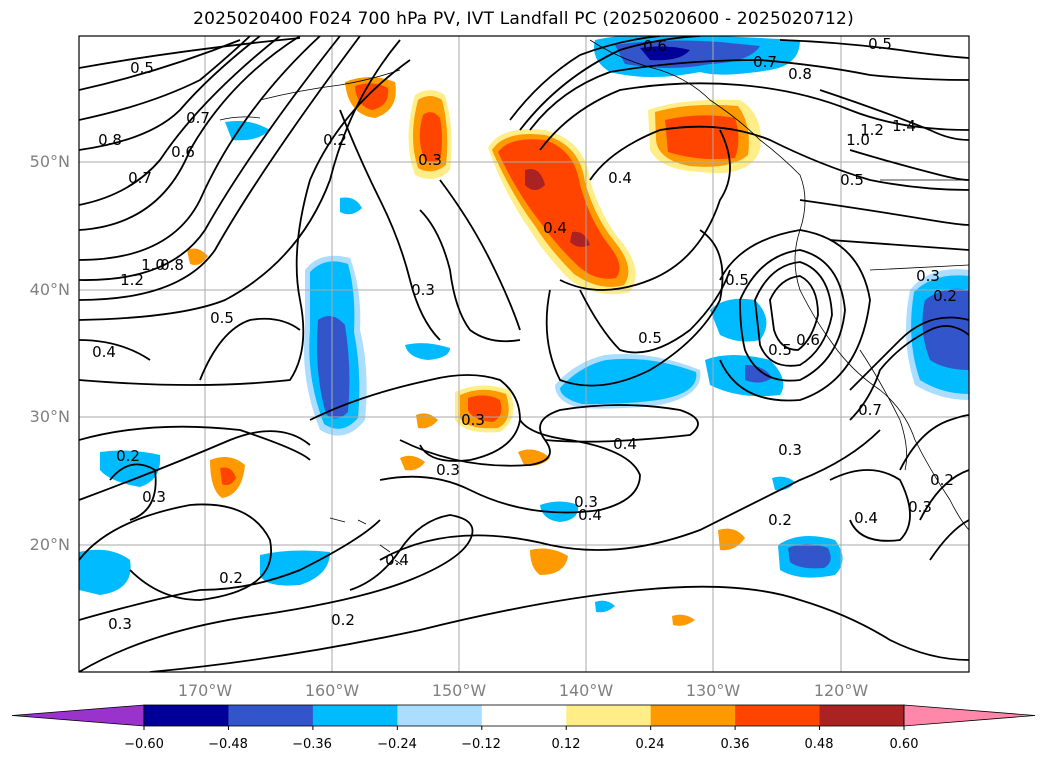 The width and height of the screenshot is (1047, 765). I want to click on lon-label-120w: 120°W, so click(841, 690).